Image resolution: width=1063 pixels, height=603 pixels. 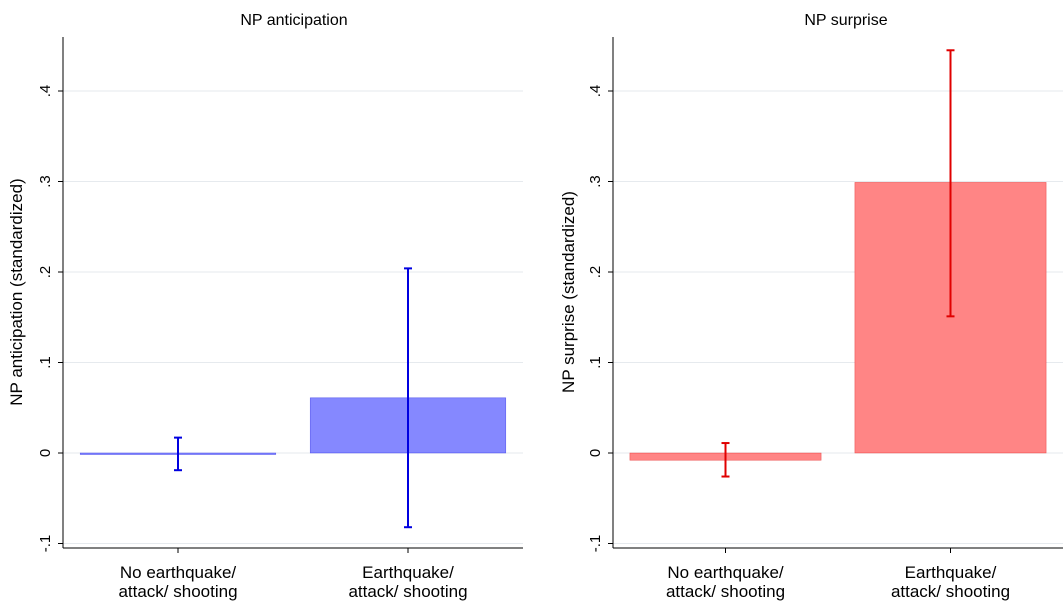 What do you see at coordinates (845, 20) in the screenshot?
I see `chart-title: NP surprise` at bounding box center [845, 20].